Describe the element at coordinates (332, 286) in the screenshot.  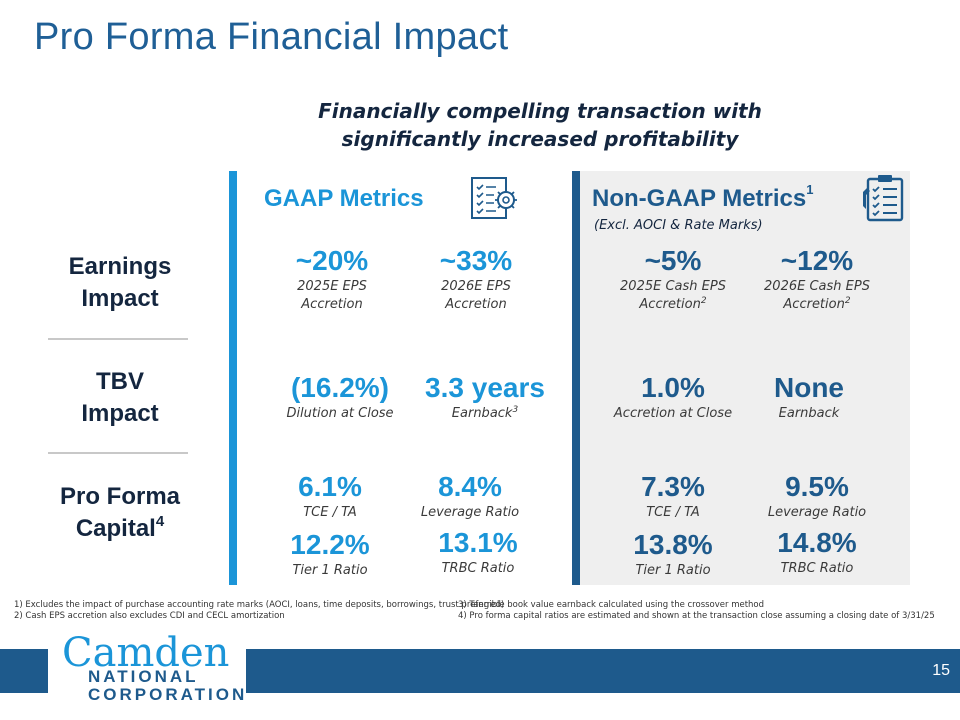
I see `metric-caption: 2025E EPS` at that location.